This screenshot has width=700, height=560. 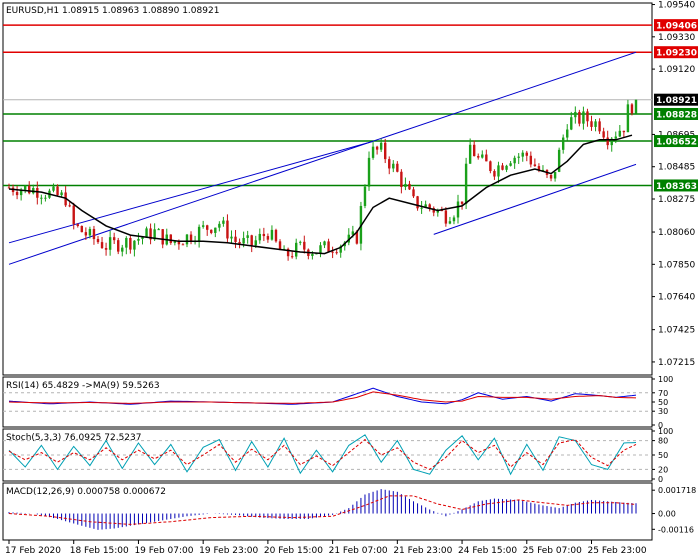 What do you see at coordinates (293, 551) in the screenshot?
I see `x-tick-label: 20 Feb 15:00` at bounding box center [293, 551].